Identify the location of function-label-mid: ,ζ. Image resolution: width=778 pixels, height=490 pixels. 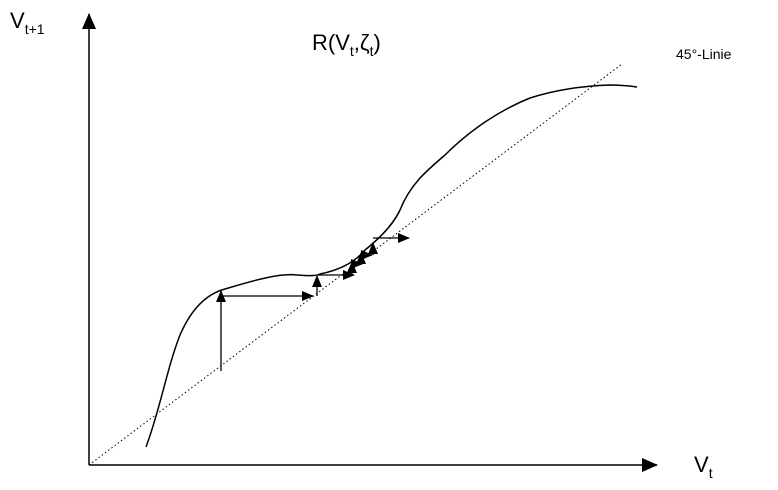
(361, 42).